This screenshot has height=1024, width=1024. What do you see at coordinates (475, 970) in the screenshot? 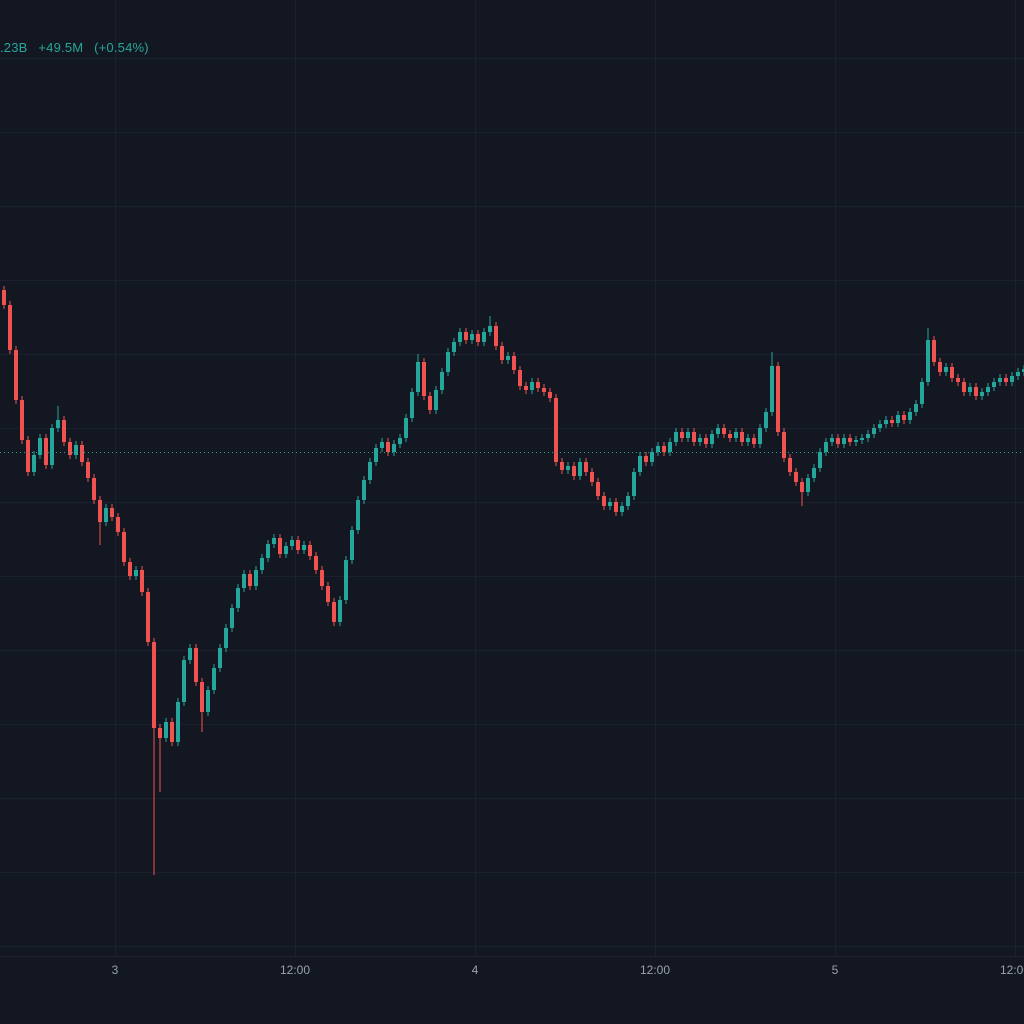
I see `time-axis-label: 4` at bounding box center [475, 970].